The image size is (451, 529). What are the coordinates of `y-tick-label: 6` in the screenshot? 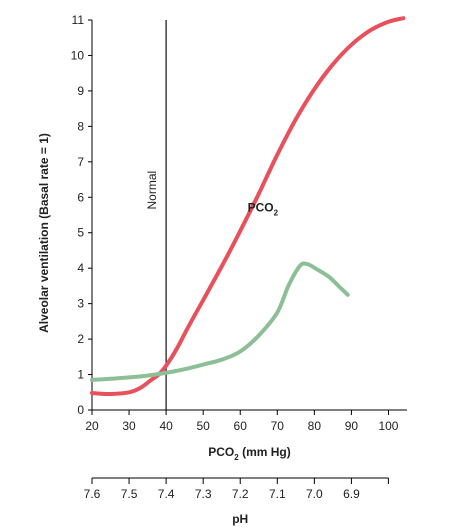 It's located at (80, 197).